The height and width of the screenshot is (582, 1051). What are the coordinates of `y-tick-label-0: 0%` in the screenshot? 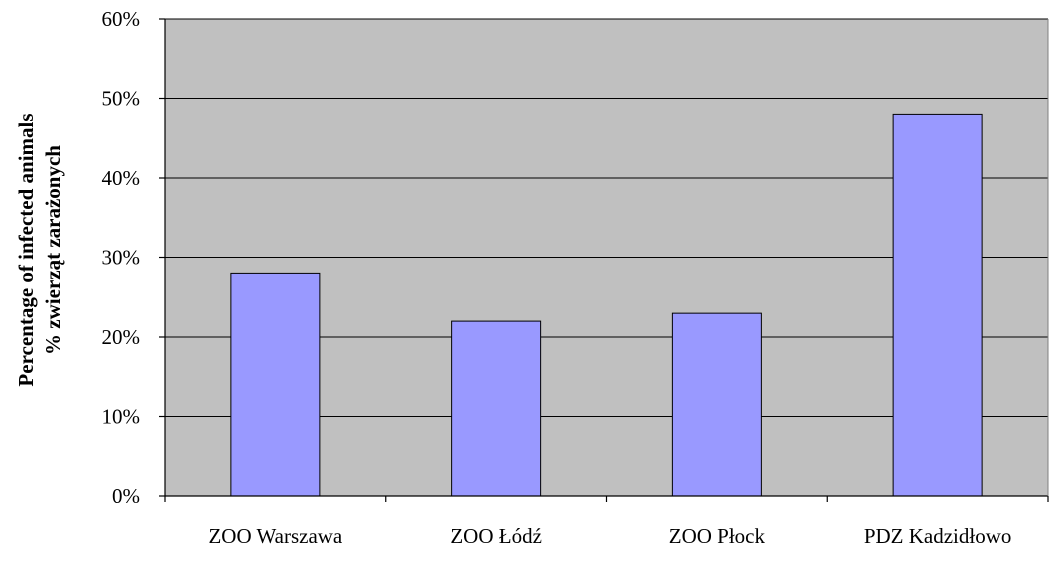 It's located at (126, 496).